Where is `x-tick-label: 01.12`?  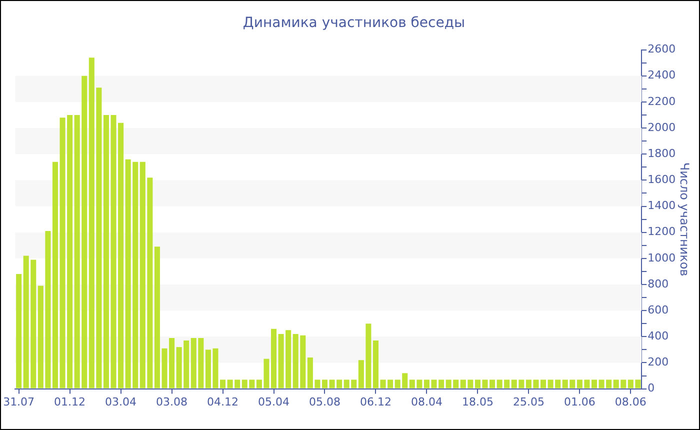
x-tick-label: 01.12 is located at coordinates (70, 401).